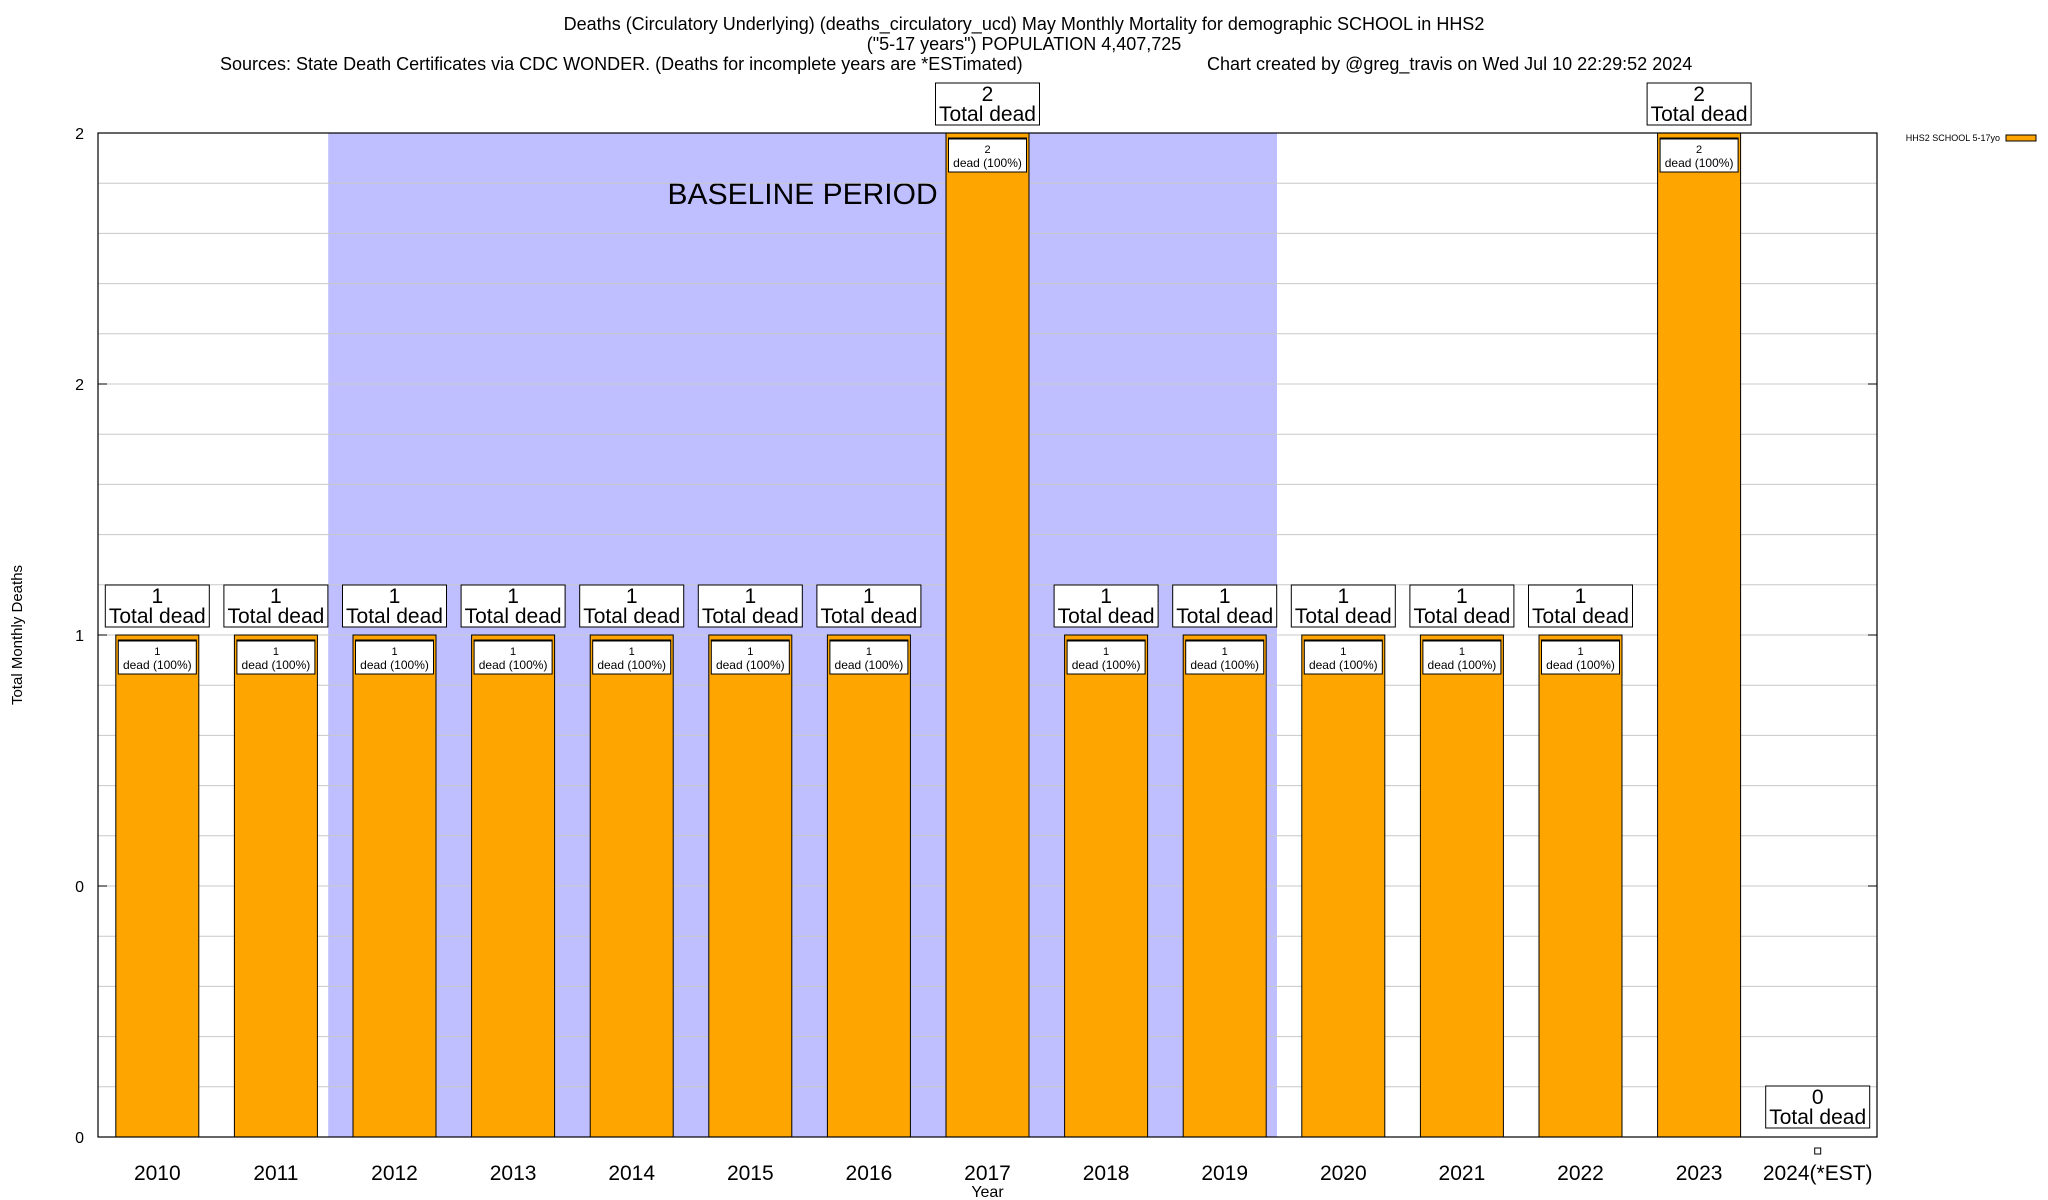 The width and height of the screenshot is (2048, 1200). What do you see at coordinates (79, 134) in the screenshot?
I see `y-tick-label: 2` at bounding box center [79, 134].